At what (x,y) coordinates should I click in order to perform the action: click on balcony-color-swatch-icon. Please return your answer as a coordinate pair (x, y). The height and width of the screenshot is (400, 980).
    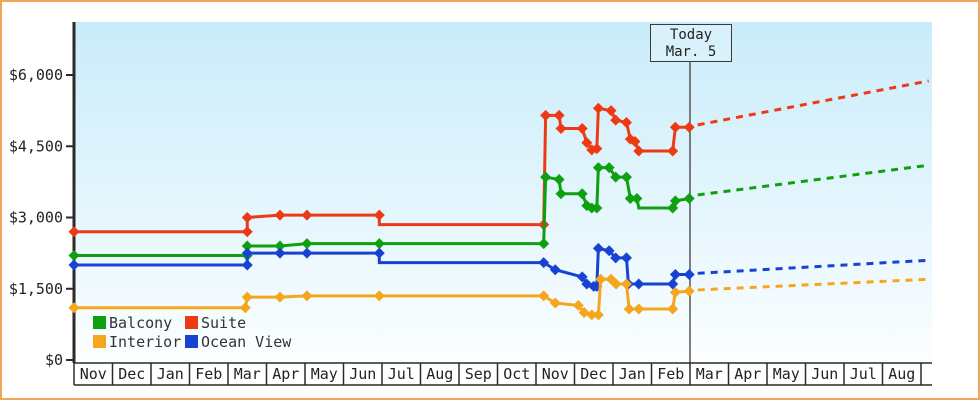
    Looking at the image, I should click on (99, 322).